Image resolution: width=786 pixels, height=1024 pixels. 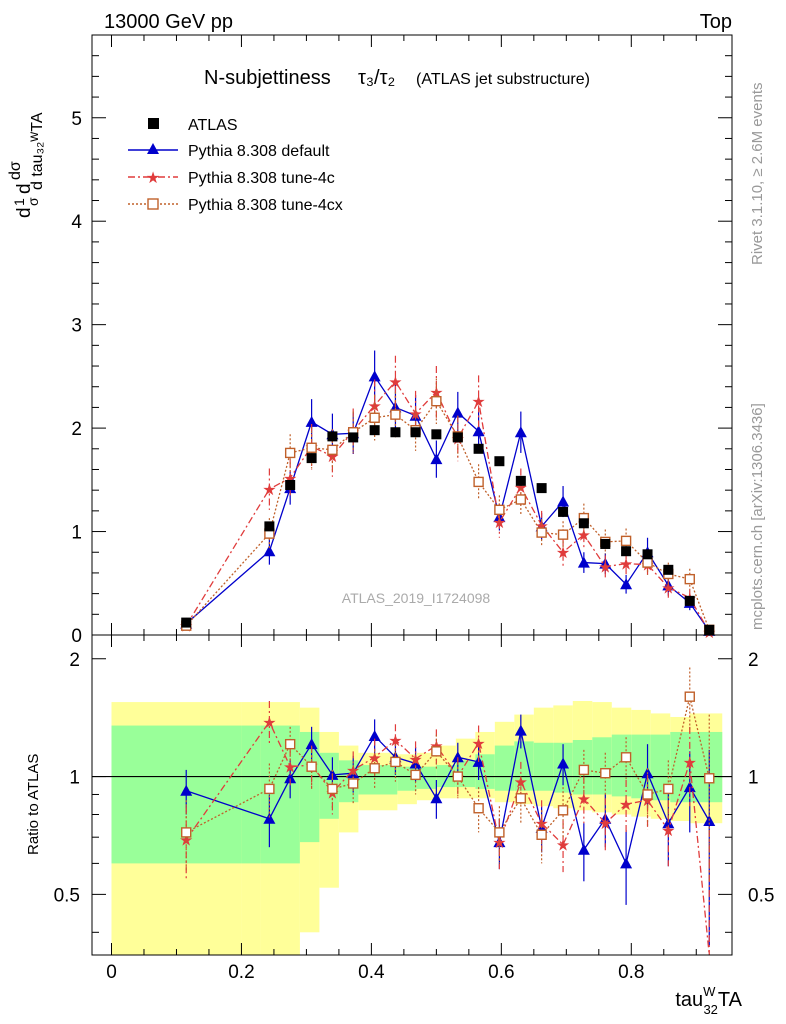 I want to click on legend-marker-atlas, so click(x=153, y=123).